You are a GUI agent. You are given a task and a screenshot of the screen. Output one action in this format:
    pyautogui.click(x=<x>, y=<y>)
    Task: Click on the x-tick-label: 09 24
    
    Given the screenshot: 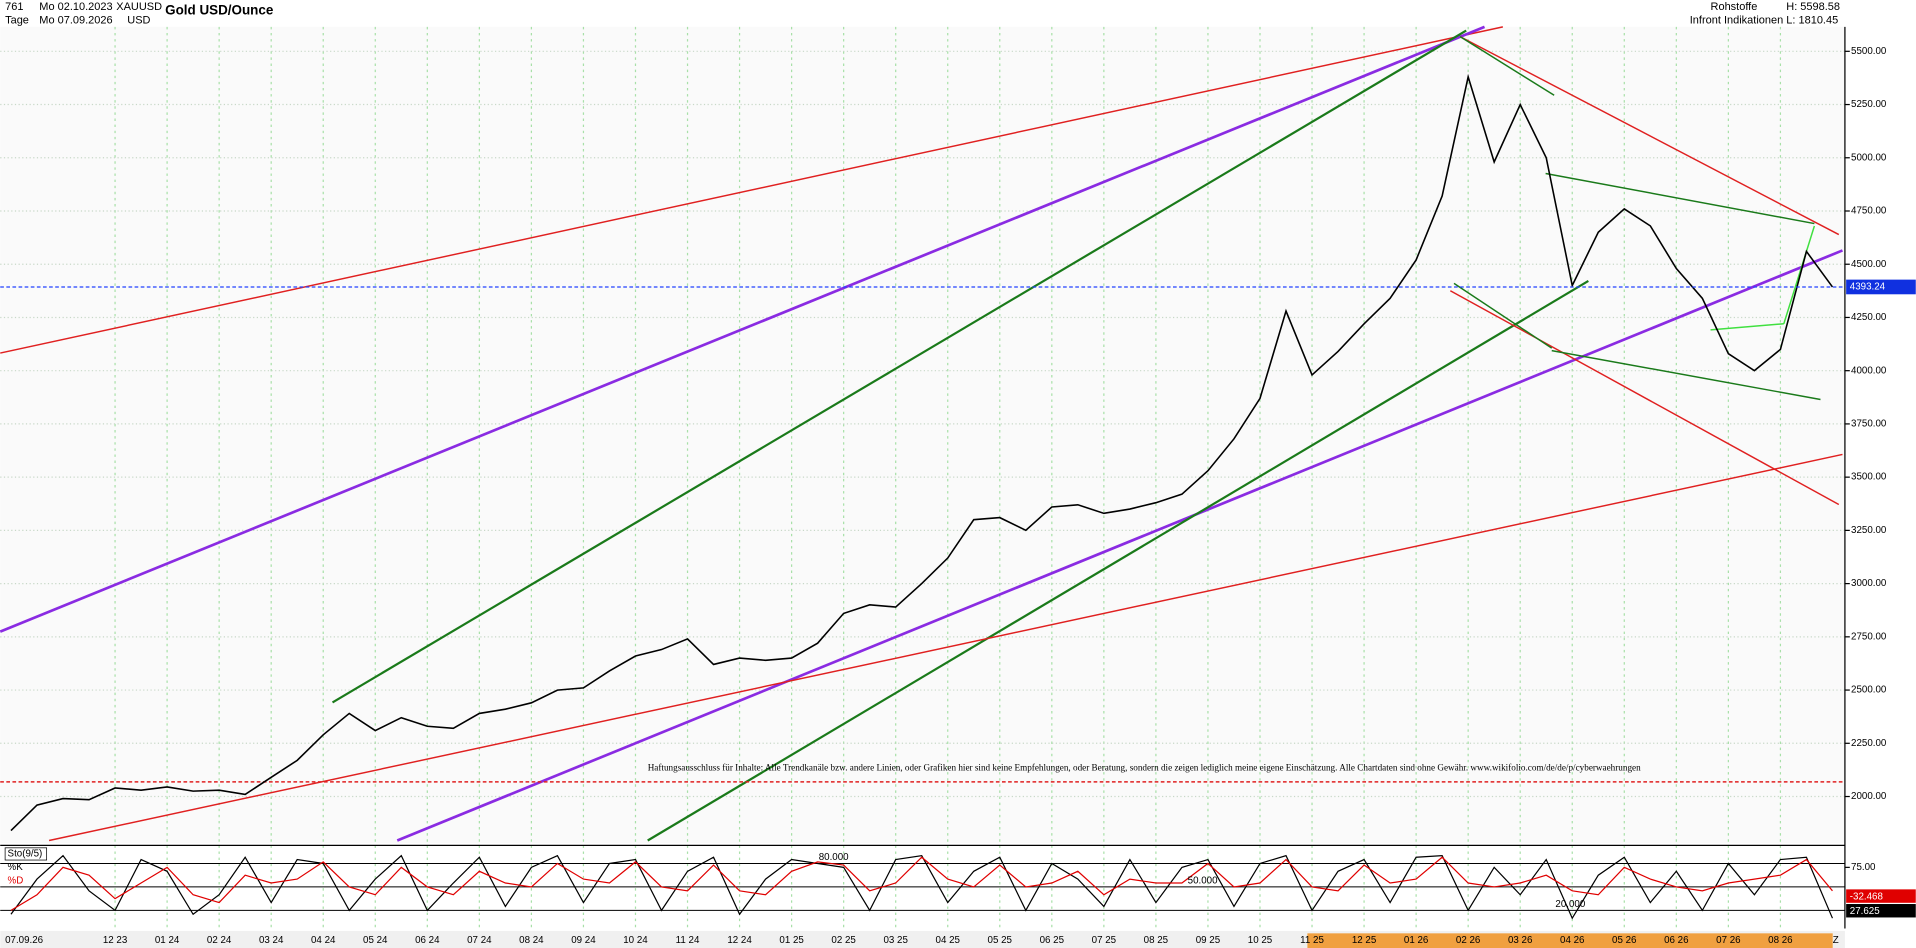 What is the action you would take?
    pyautogui.click(x=583, y=940)
    